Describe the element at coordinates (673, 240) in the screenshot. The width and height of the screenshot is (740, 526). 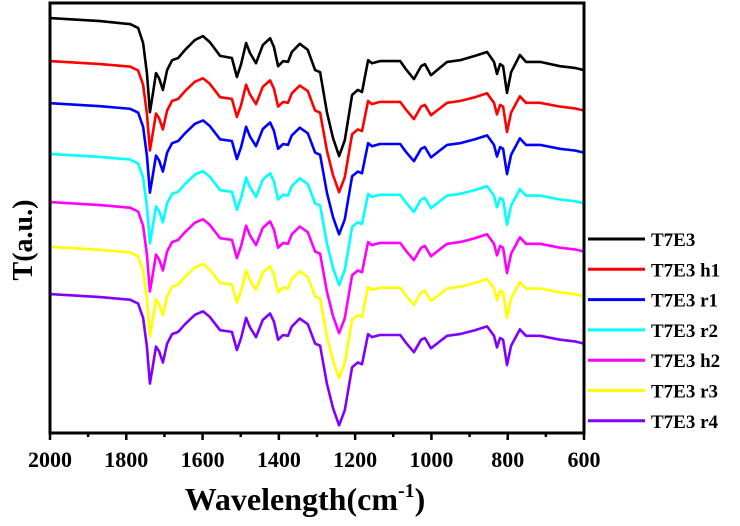
I see `legend-label-0: T7E3` at that location.